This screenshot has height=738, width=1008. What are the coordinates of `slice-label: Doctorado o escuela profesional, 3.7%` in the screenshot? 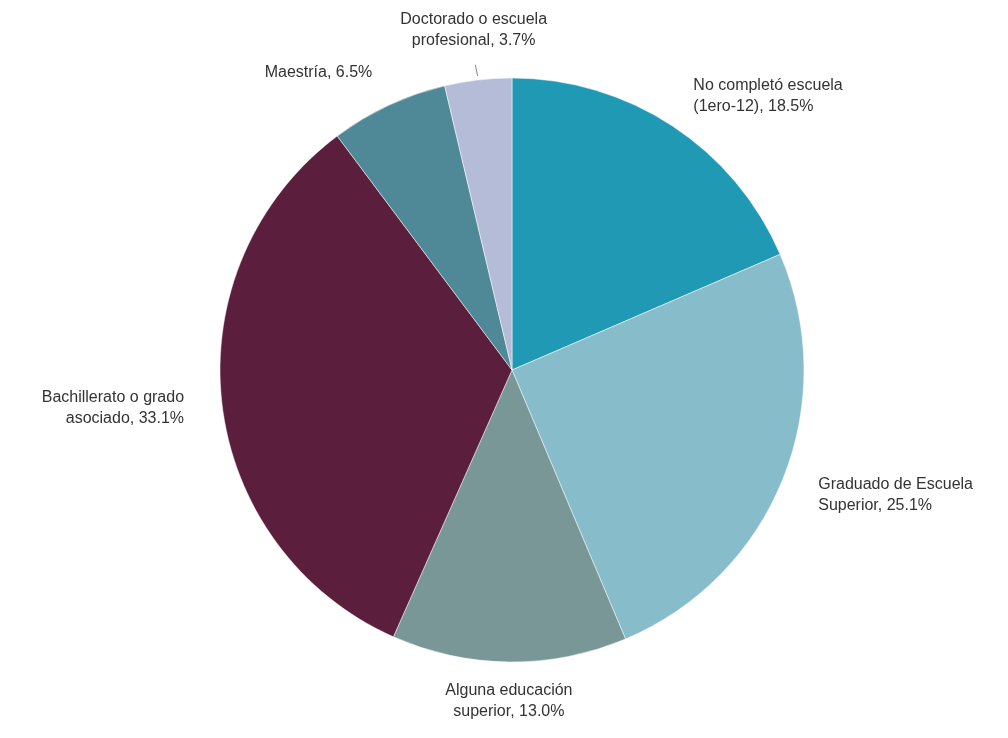 It's located at (474, 28).